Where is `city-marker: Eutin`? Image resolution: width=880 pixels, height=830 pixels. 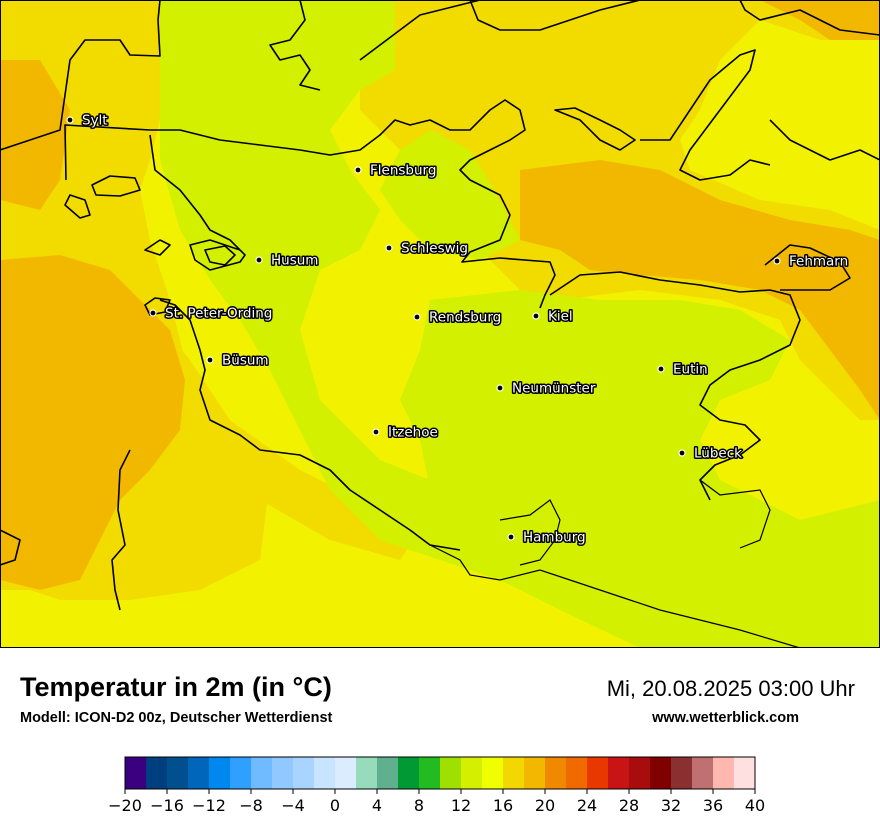
city-marker: Eutin is located at coordinates (683, 369).